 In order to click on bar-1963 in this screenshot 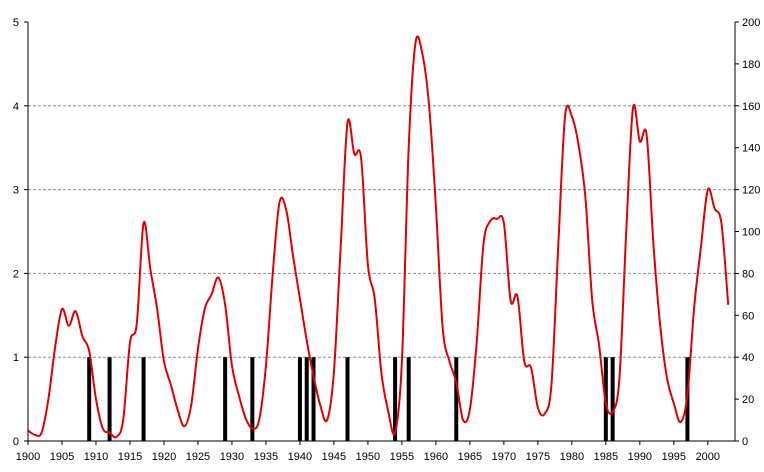, I will do `click(456, 399)`.